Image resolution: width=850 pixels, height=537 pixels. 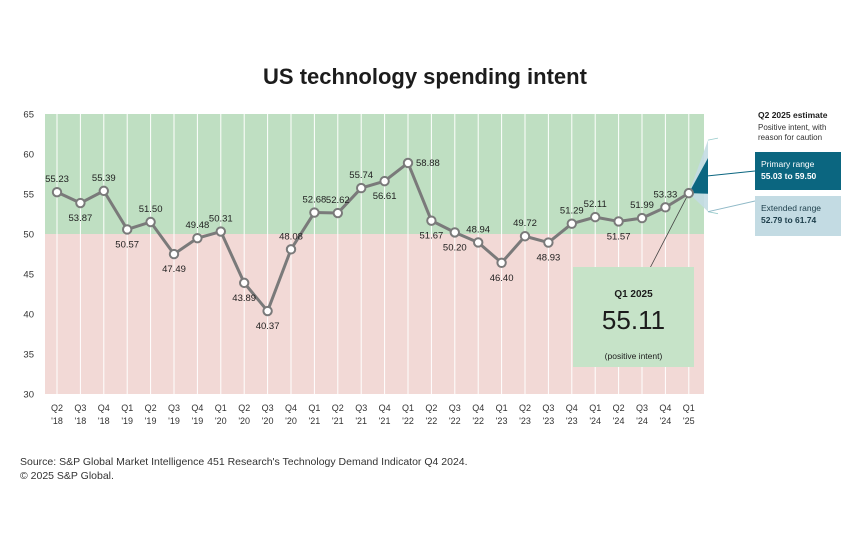 I want to click on data-label: 43.89, so click(x=244, y=298).